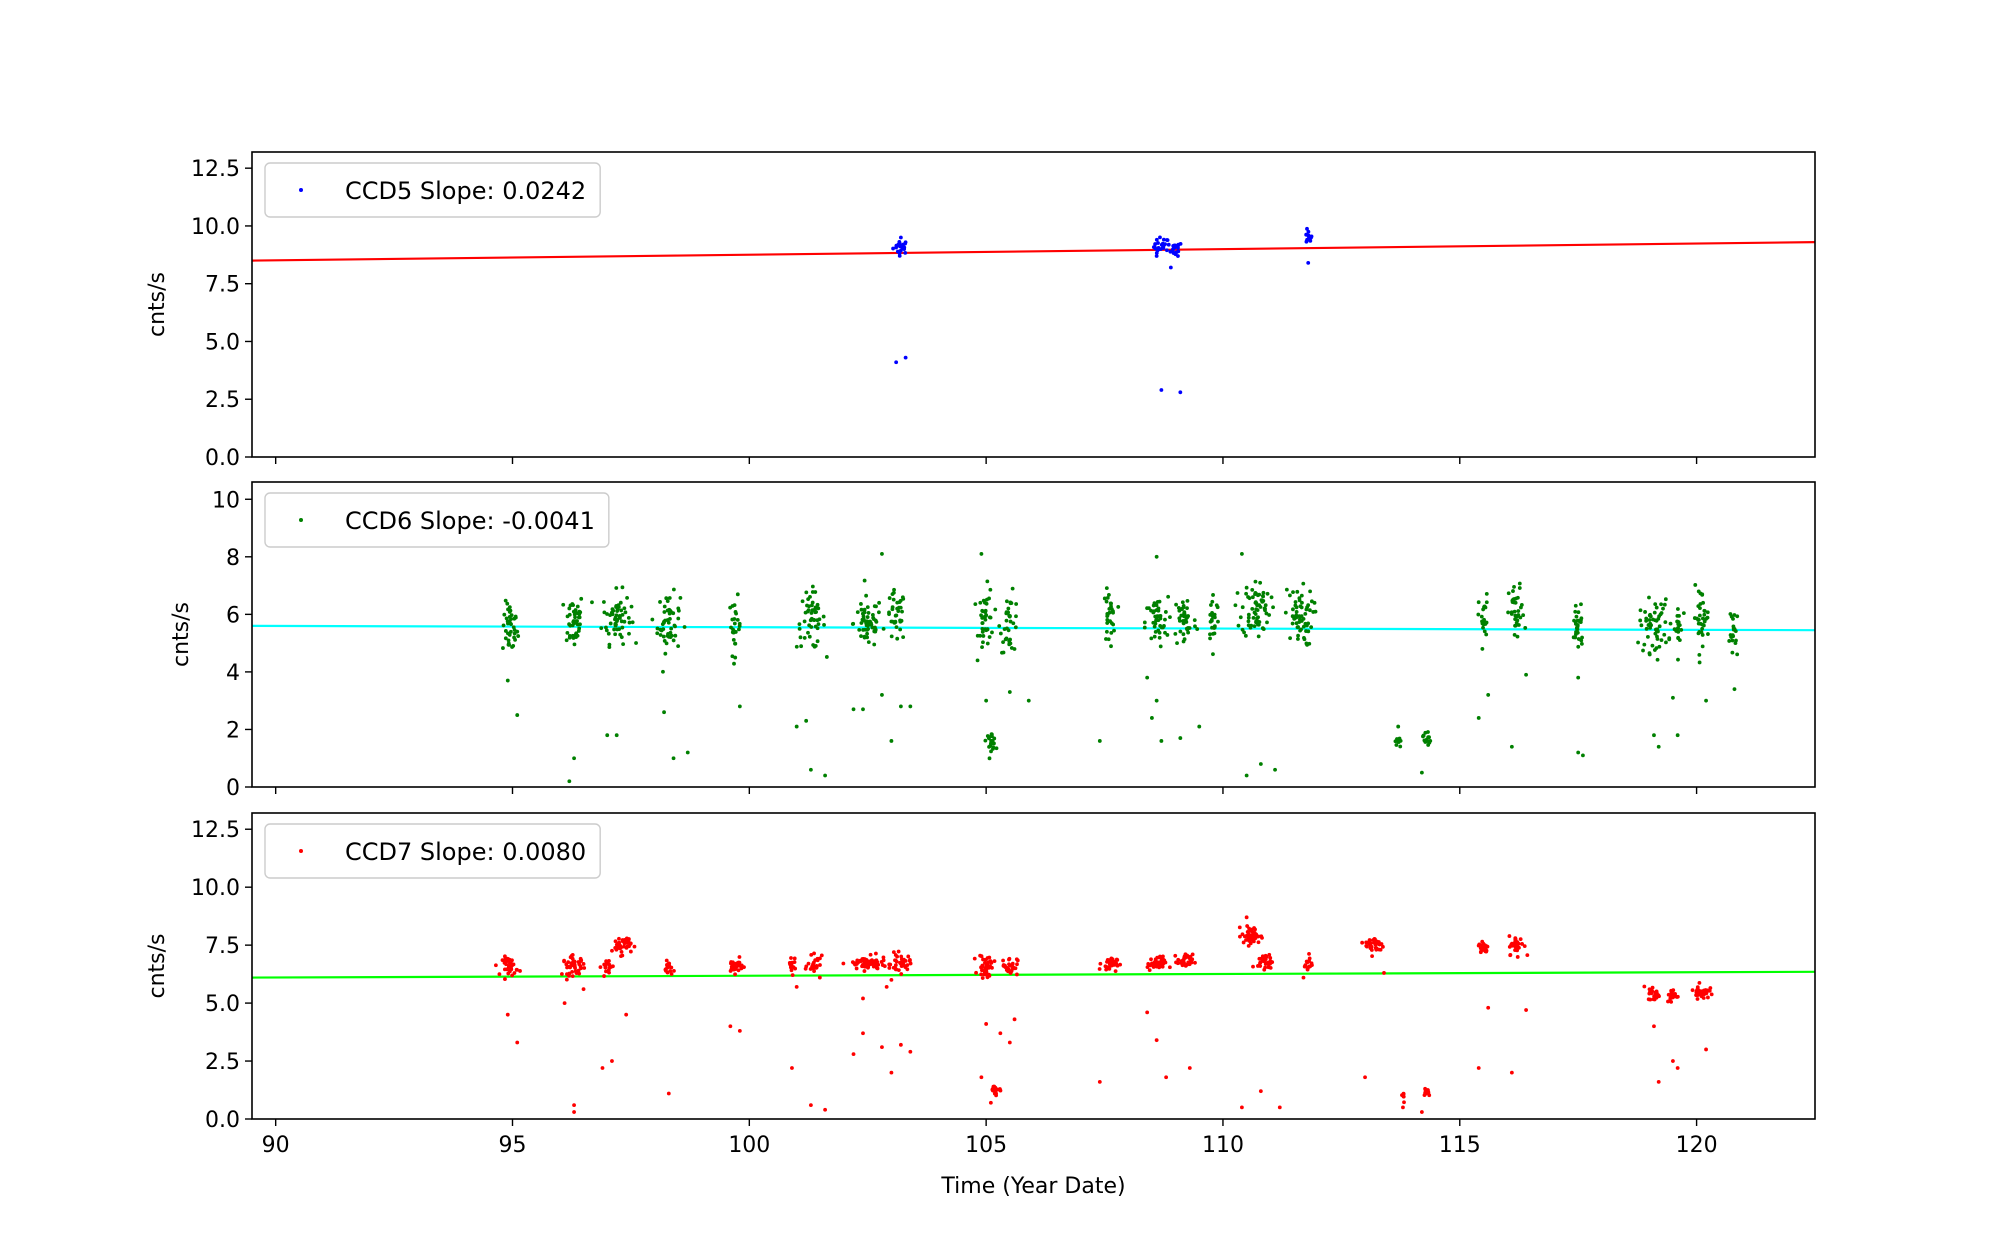 This screenshot has height=1248, width=2000. Describe the element at coordinates (1223, 1145) in the screenshot. I see `x-tick-label: 110` at that location.